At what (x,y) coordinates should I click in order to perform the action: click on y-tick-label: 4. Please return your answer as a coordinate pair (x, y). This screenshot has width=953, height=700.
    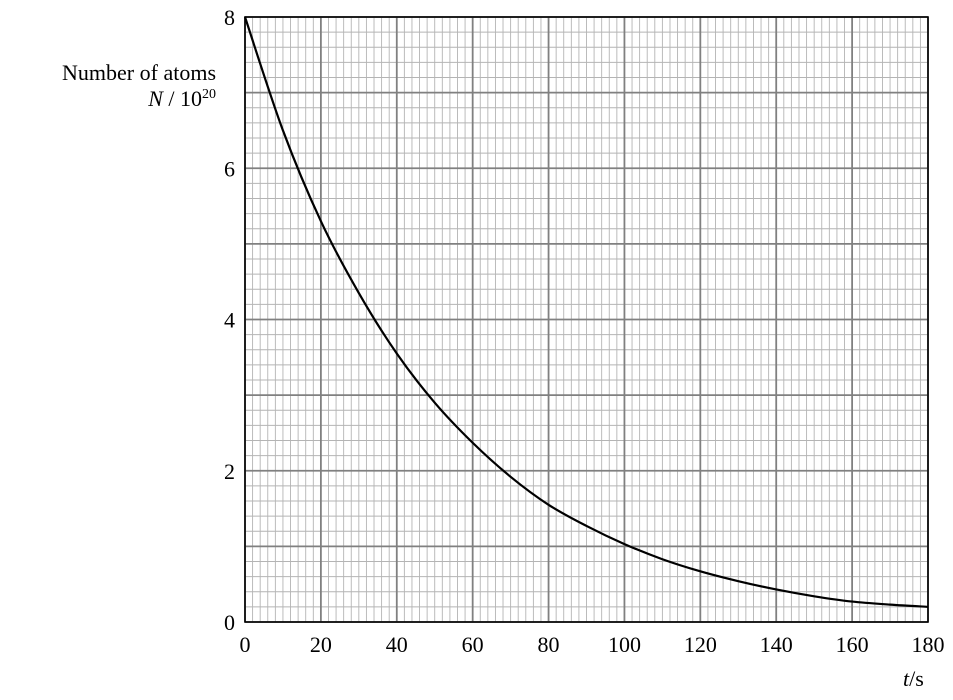
    Looking at the image, I should click on (229, 320).